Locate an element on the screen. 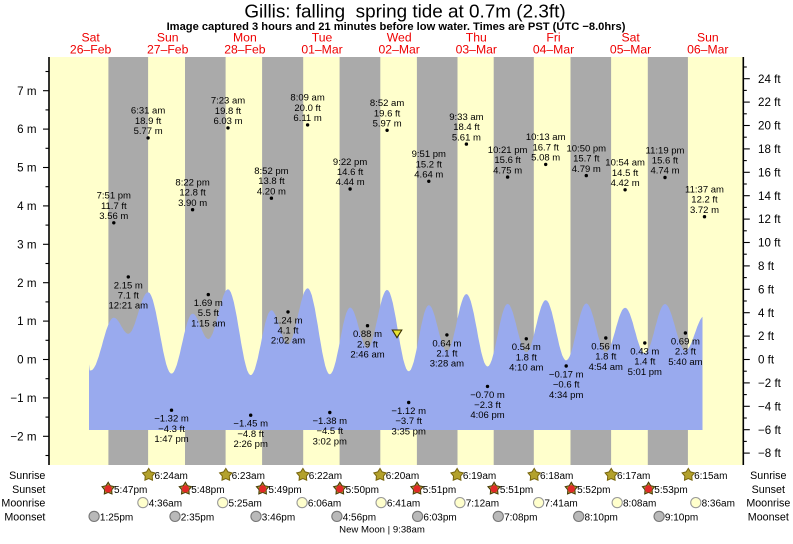  svg-text: 19.6 ft is located at coordinates (387, 113).